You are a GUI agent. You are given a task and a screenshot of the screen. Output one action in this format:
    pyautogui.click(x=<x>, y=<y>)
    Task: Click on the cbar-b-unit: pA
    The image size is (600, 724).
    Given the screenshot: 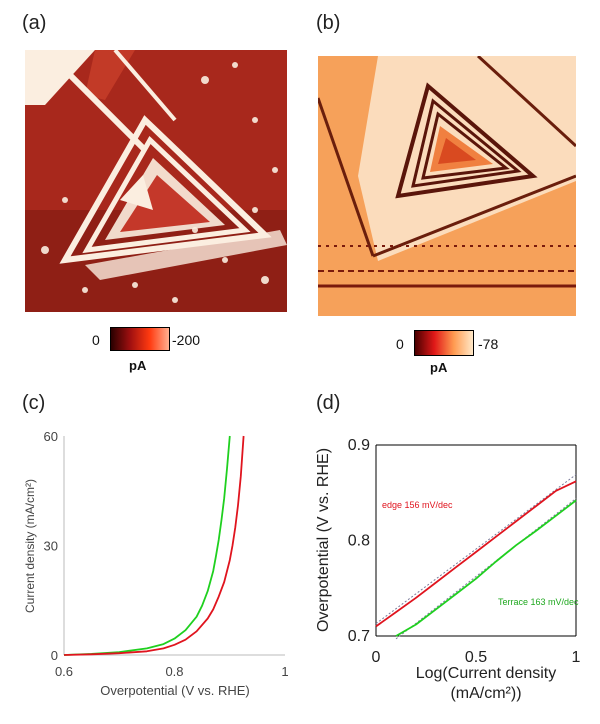 What is the action you would take?
    pyautogui.click(x=439, y=367)
    